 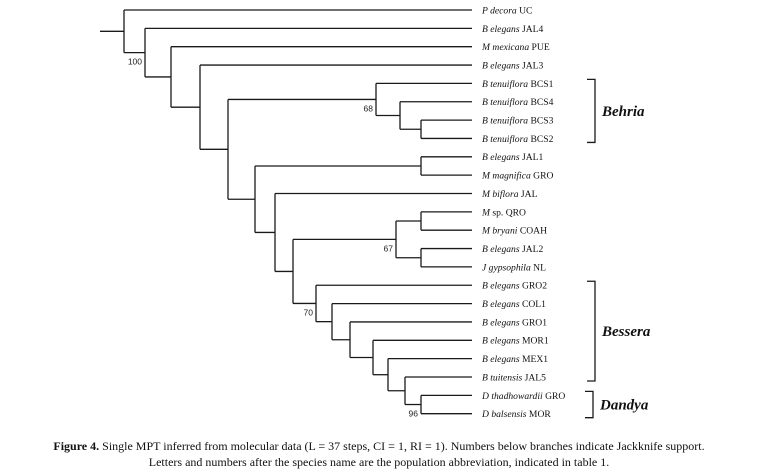 What do you see at coordinates (135, 62) in the screenshot?
I see `support-value: 100` at bounding box center [135, 62].